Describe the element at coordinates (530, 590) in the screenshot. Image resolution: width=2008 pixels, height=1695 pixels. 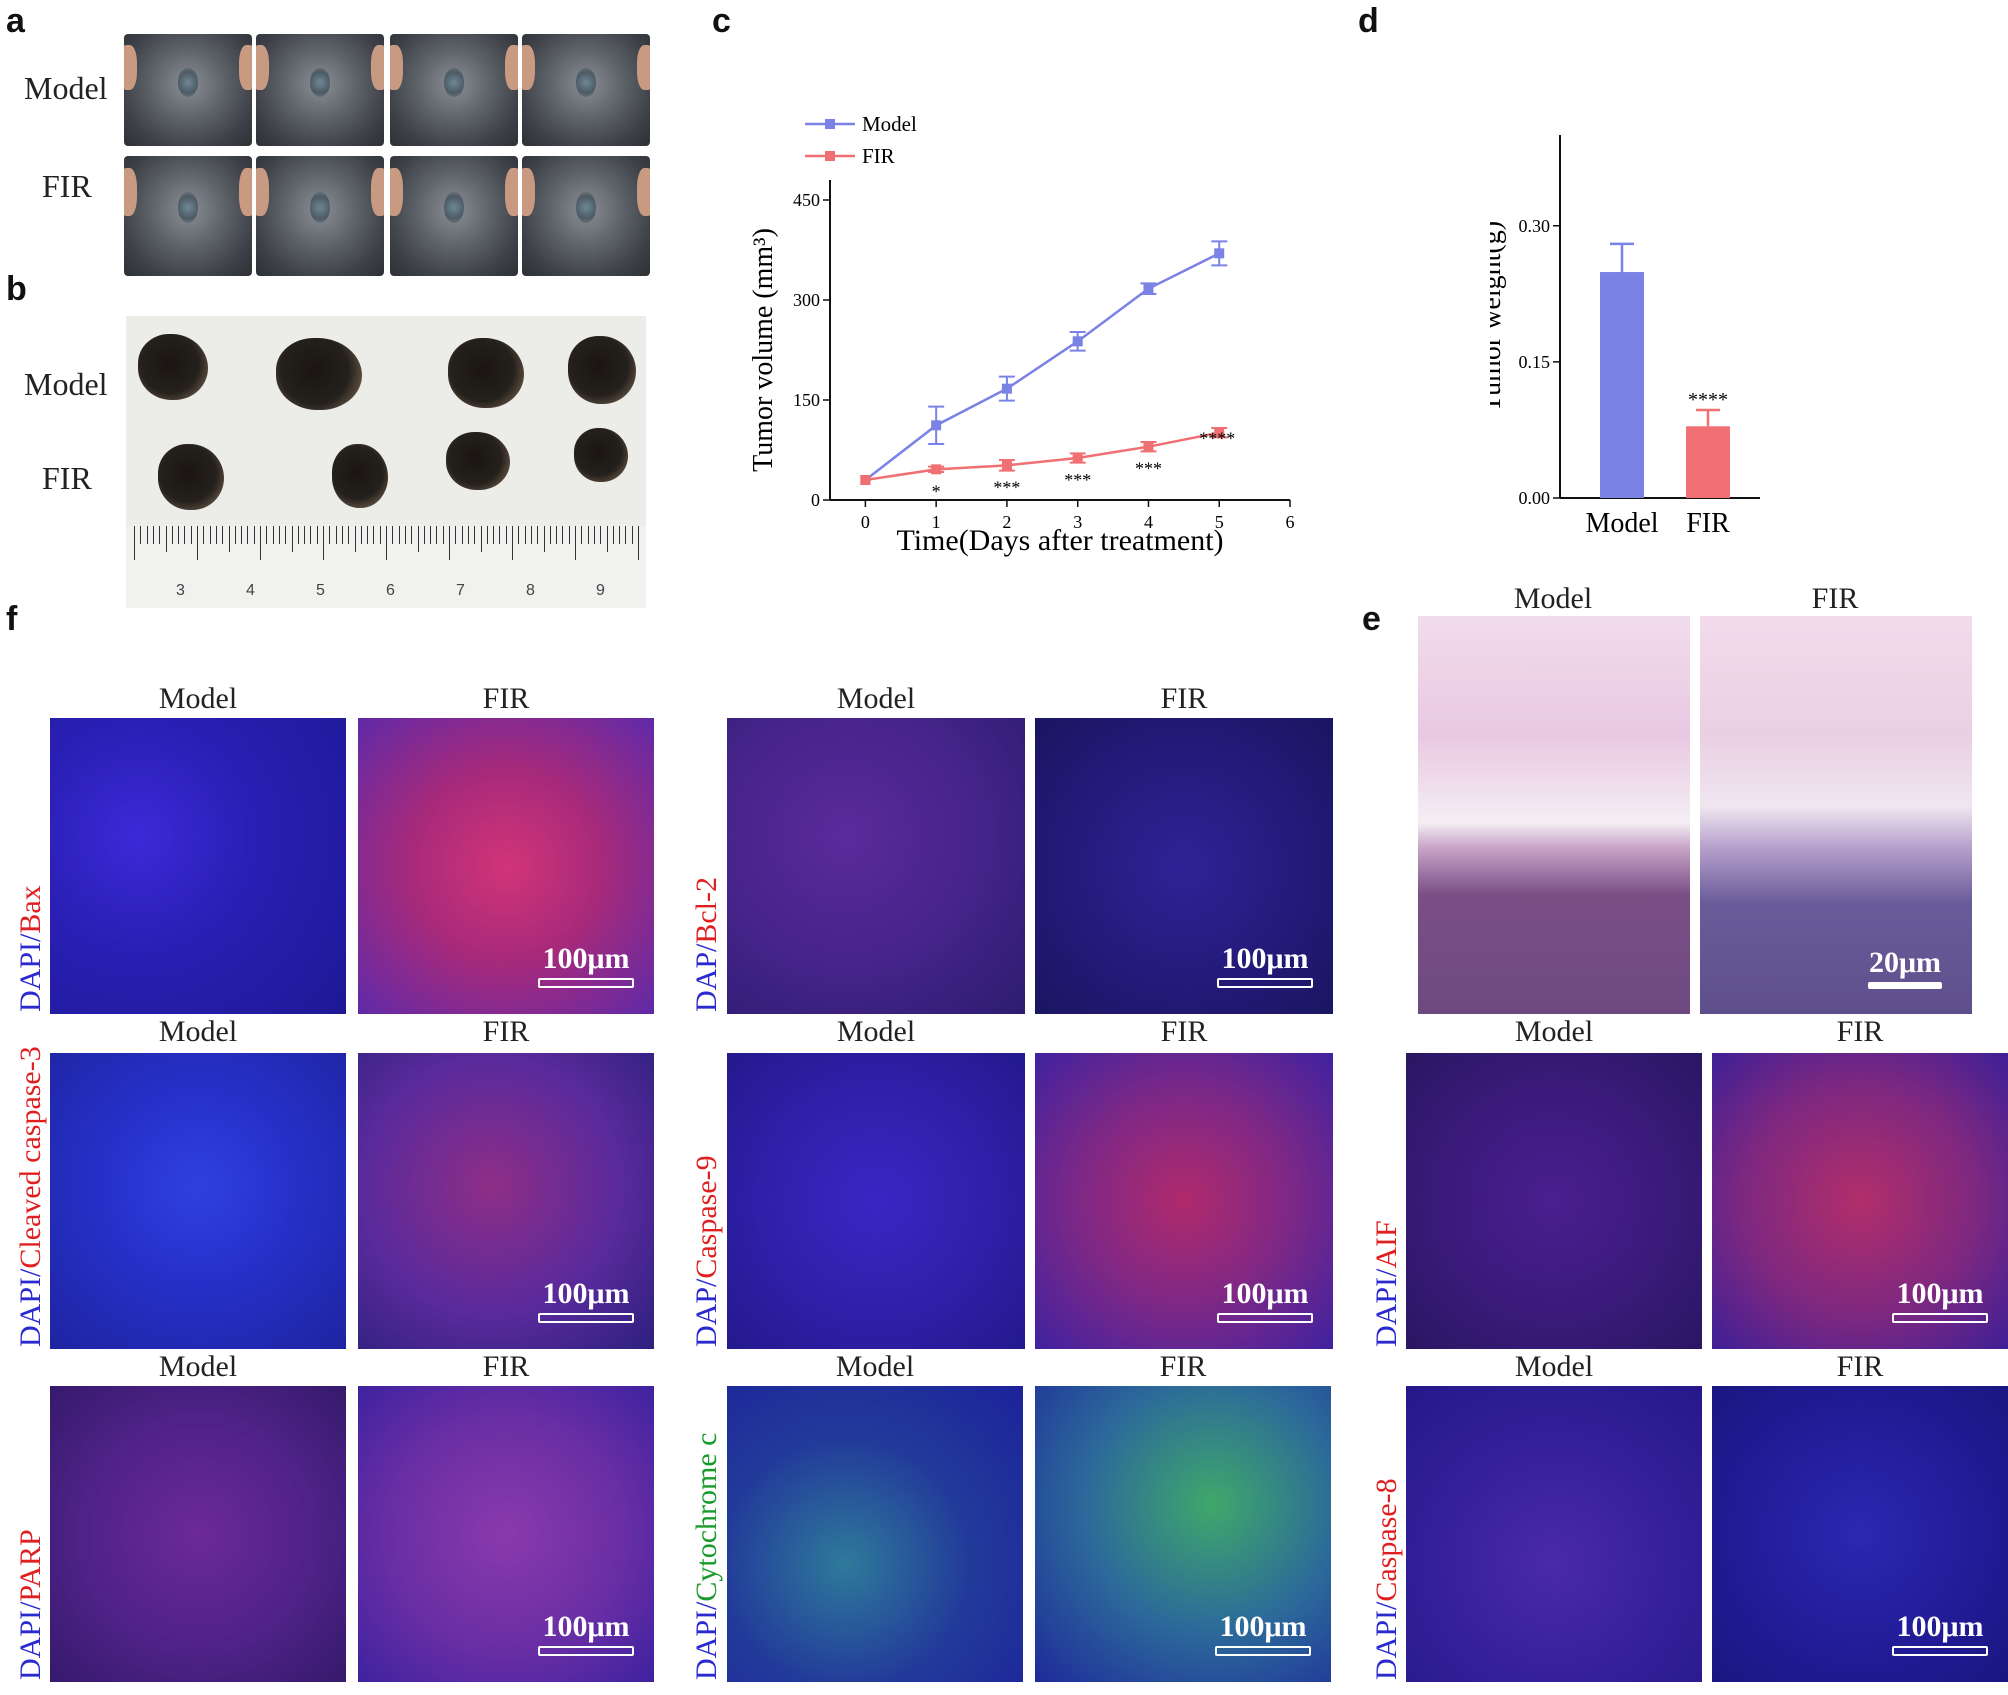
I see `ruler-number: 8` at that location.